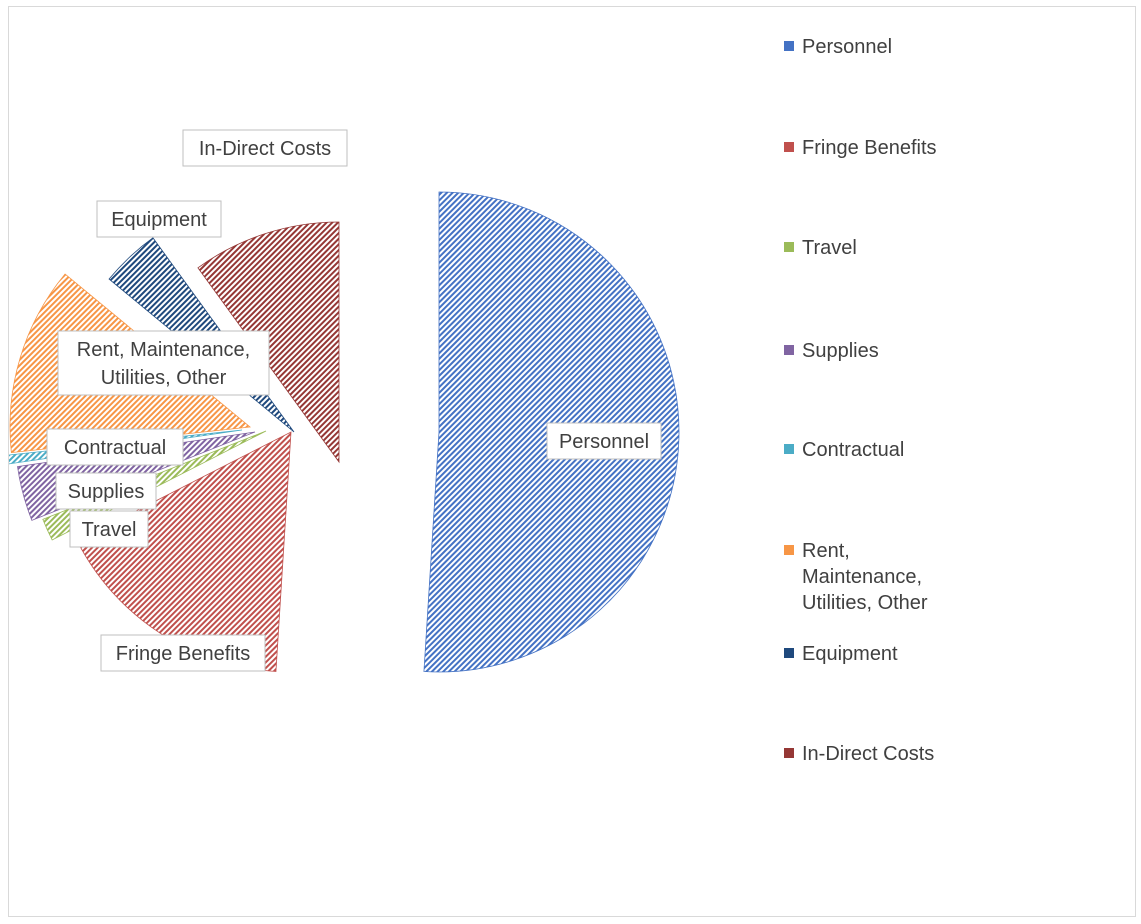  I want to click on legend-item-equipment: Equipment, so click(875, 654).